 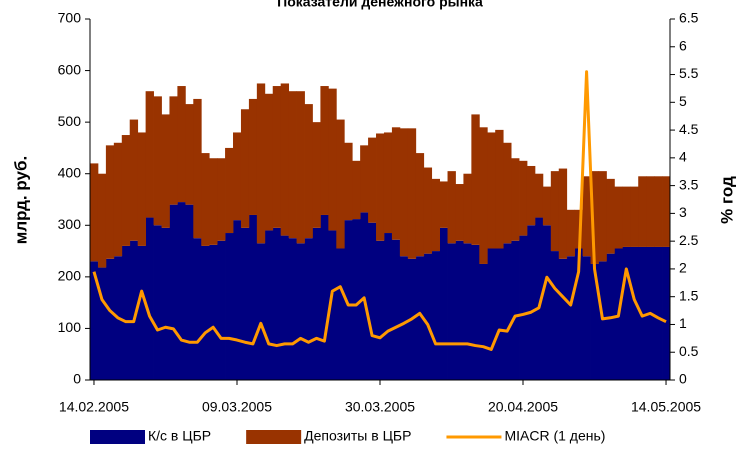 What do you see at coordinates (683, 101) in the screenshot?
I see `y2-tick-label: 5` at bounding box center [683, 101].